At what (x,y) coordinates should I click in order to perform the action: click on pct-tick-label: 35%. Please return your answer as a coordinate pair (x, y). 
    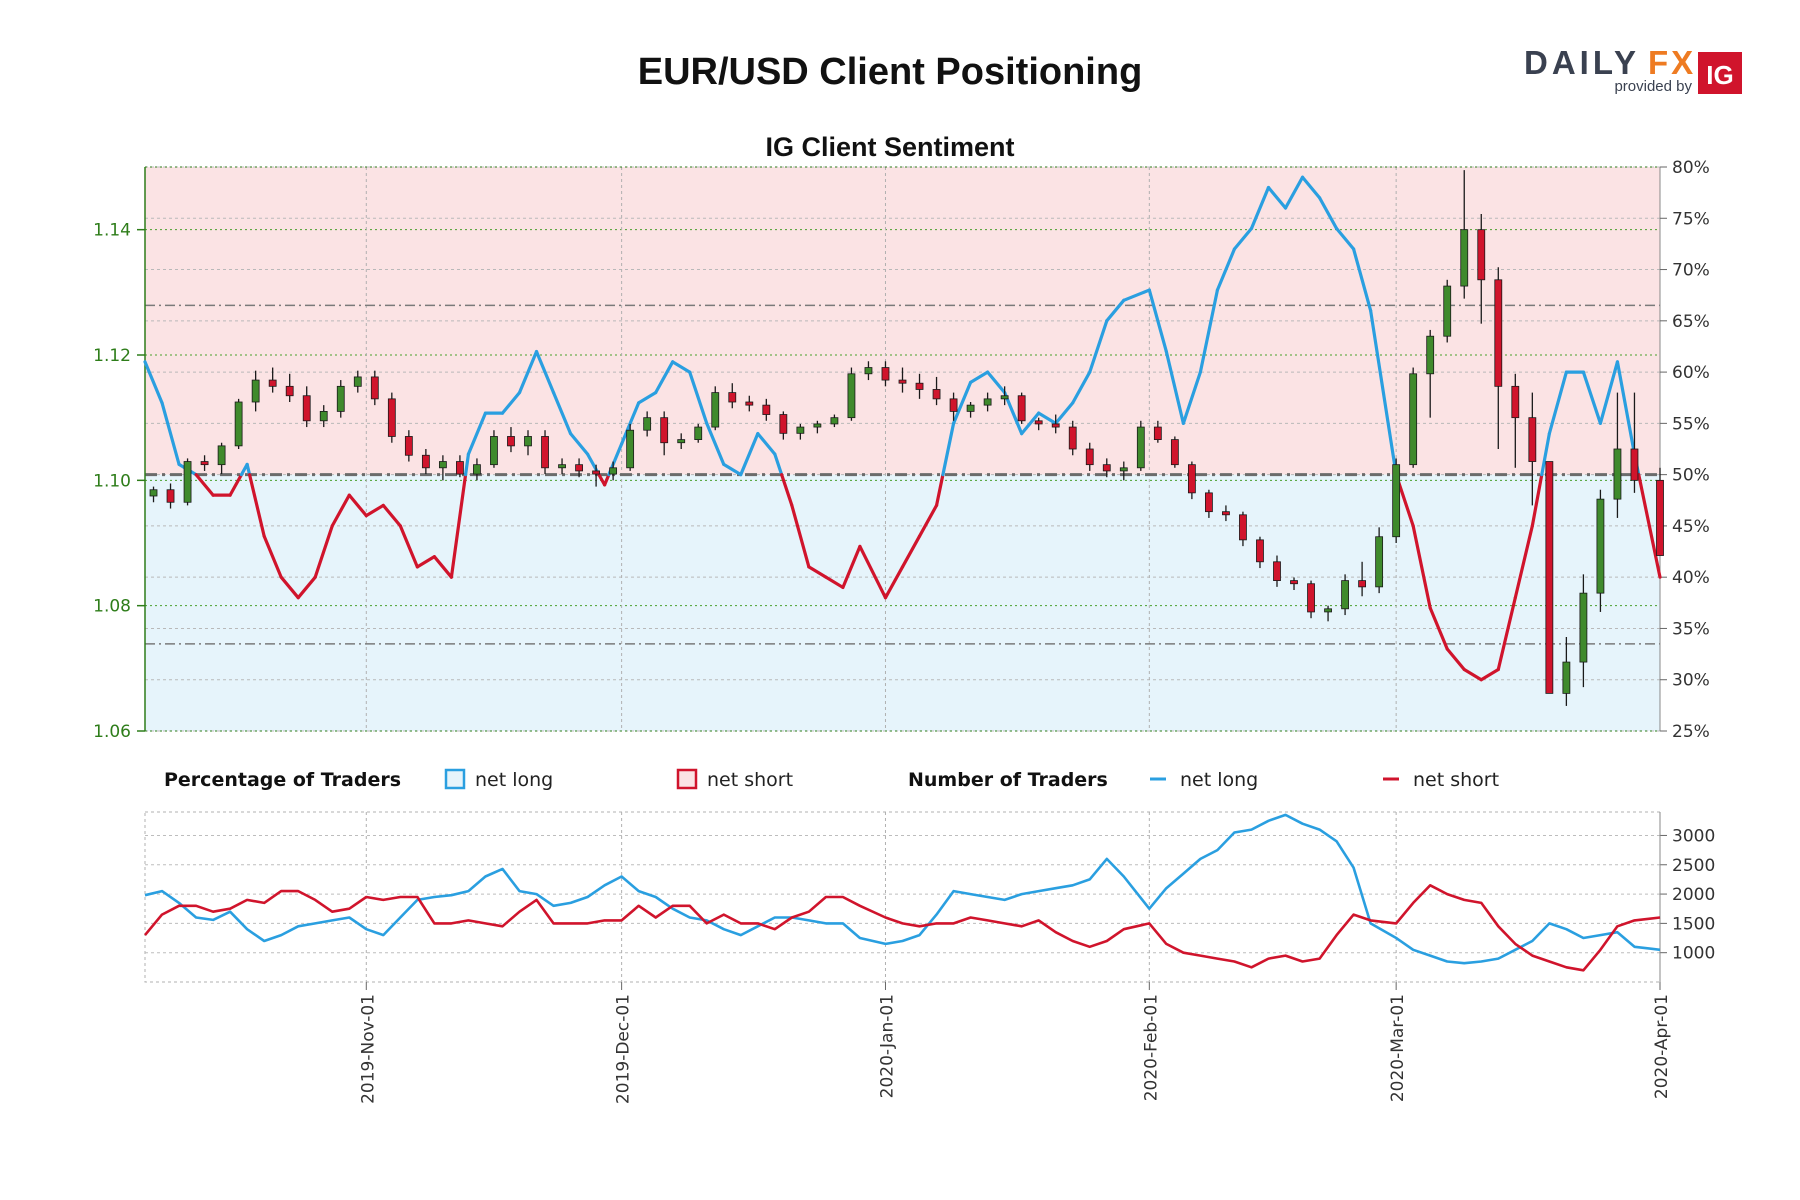
    Looking at the image, I should click on (1691, 629).